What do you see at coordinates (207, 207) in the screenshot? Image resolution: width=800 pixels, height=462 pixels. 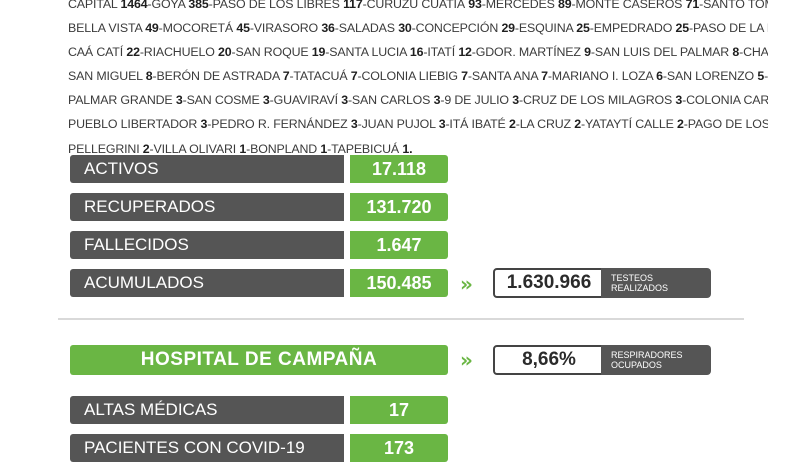 I see `stat-label: RECUPERADOS` at bounding box center [207, 207].